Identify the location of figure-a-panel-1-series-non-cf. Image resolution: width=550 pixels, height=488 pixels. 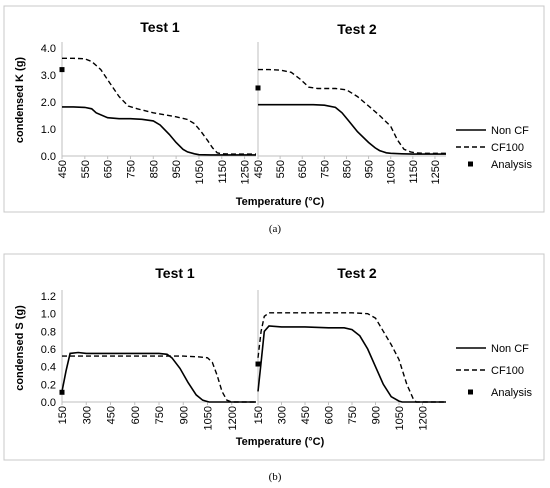
(159, 131).